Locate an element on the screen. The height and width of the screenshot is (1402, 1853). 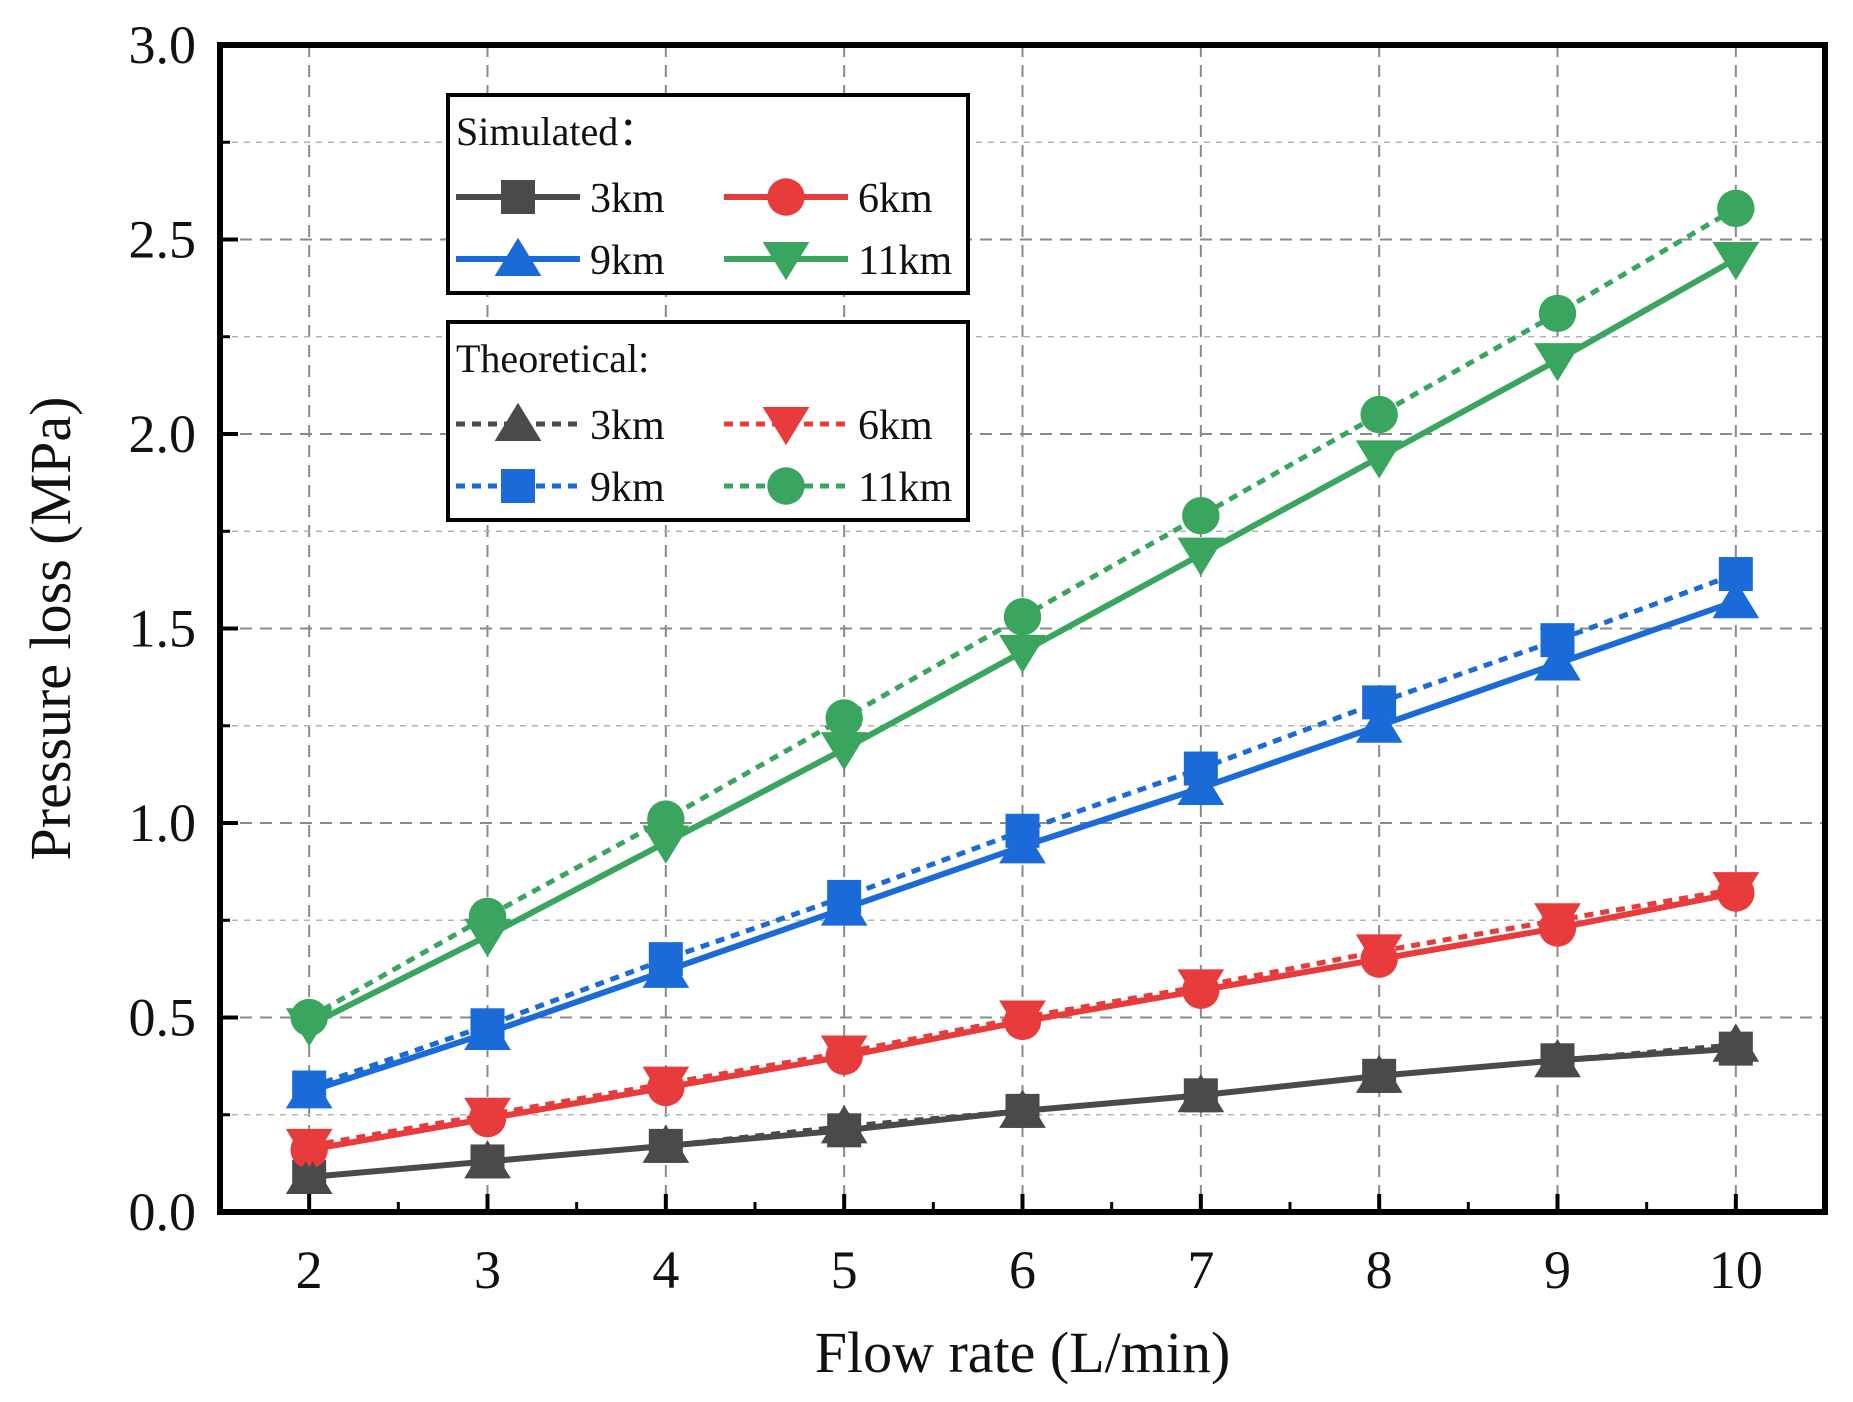
series-theoretical-3km is located at coordinates (1022, 1108).